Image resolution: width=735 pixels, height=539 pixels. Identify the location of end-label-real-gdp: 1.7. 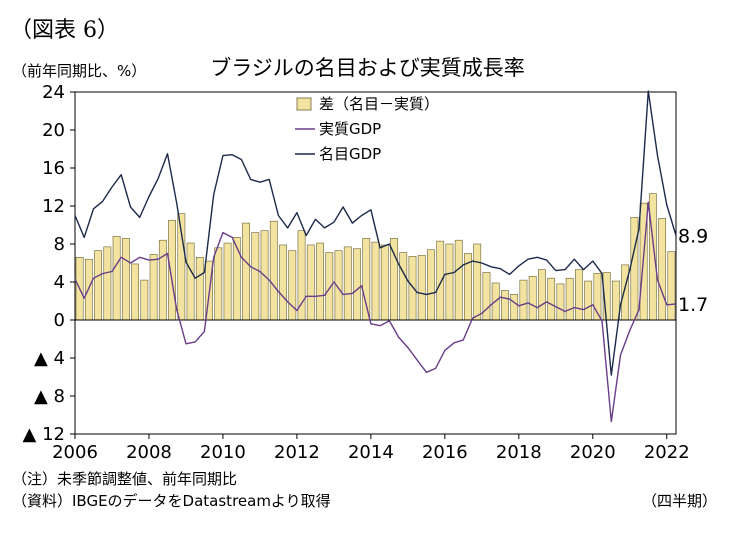
(693, 305).